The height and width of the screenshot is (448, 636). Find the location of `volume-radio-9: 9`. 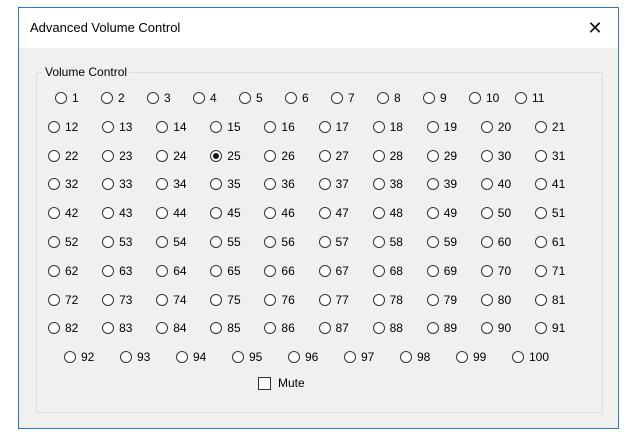

volume-radio-9: 9 is located at coordinates (435, 98).